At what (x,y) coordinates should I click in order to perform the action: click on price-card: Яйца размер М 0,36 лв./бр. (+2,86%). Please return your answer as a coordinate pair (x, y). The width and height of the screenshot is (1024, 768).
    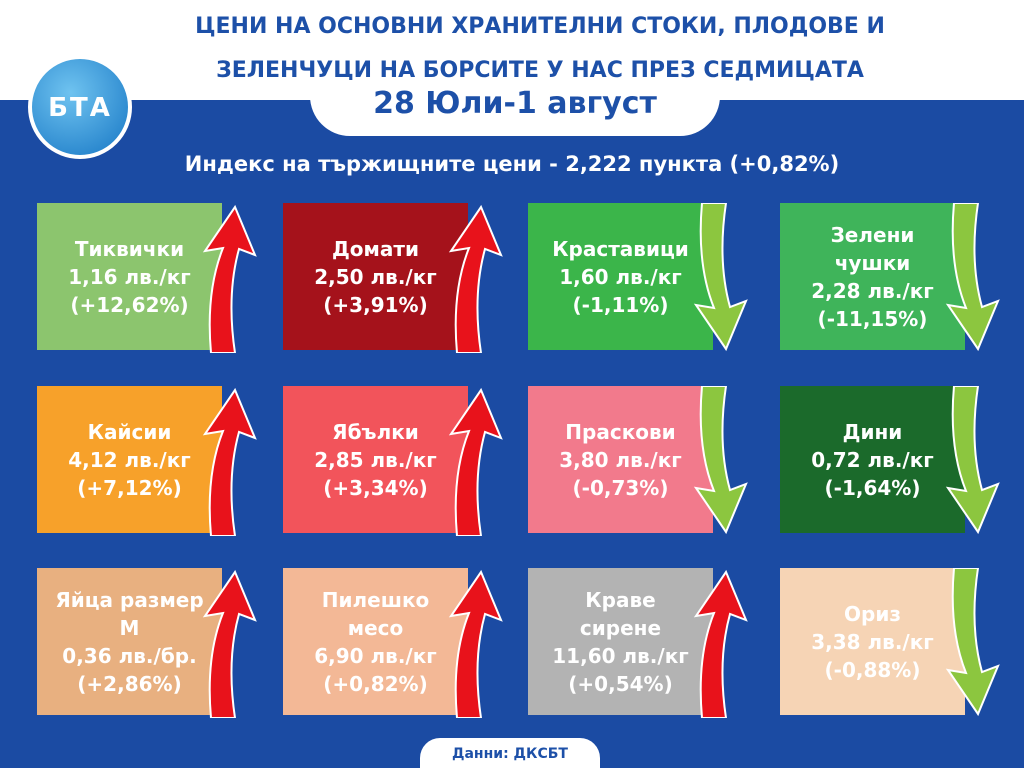
    Looking at the image, I should click on (129, 641).